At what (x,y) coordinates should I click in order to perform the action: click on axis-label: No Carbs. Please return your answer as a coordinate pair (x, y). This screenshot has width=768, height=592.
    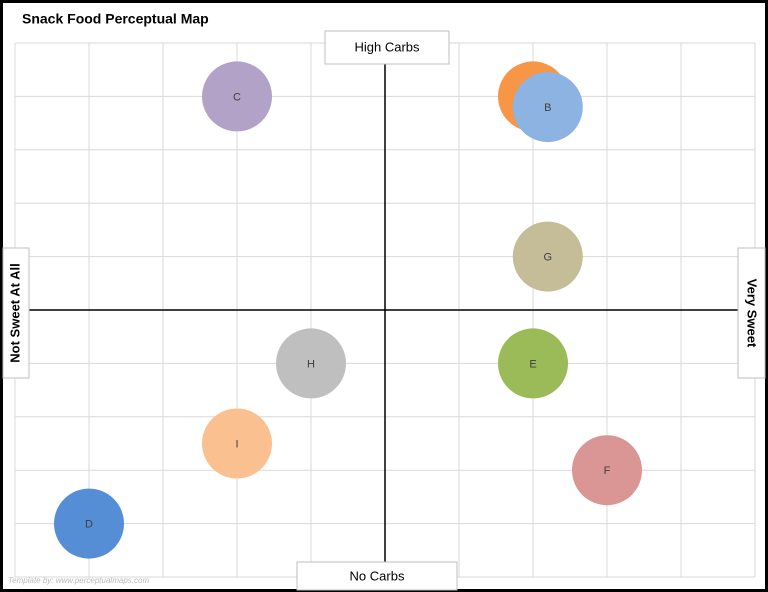
    Looking at the image, I should click on (377, 575).